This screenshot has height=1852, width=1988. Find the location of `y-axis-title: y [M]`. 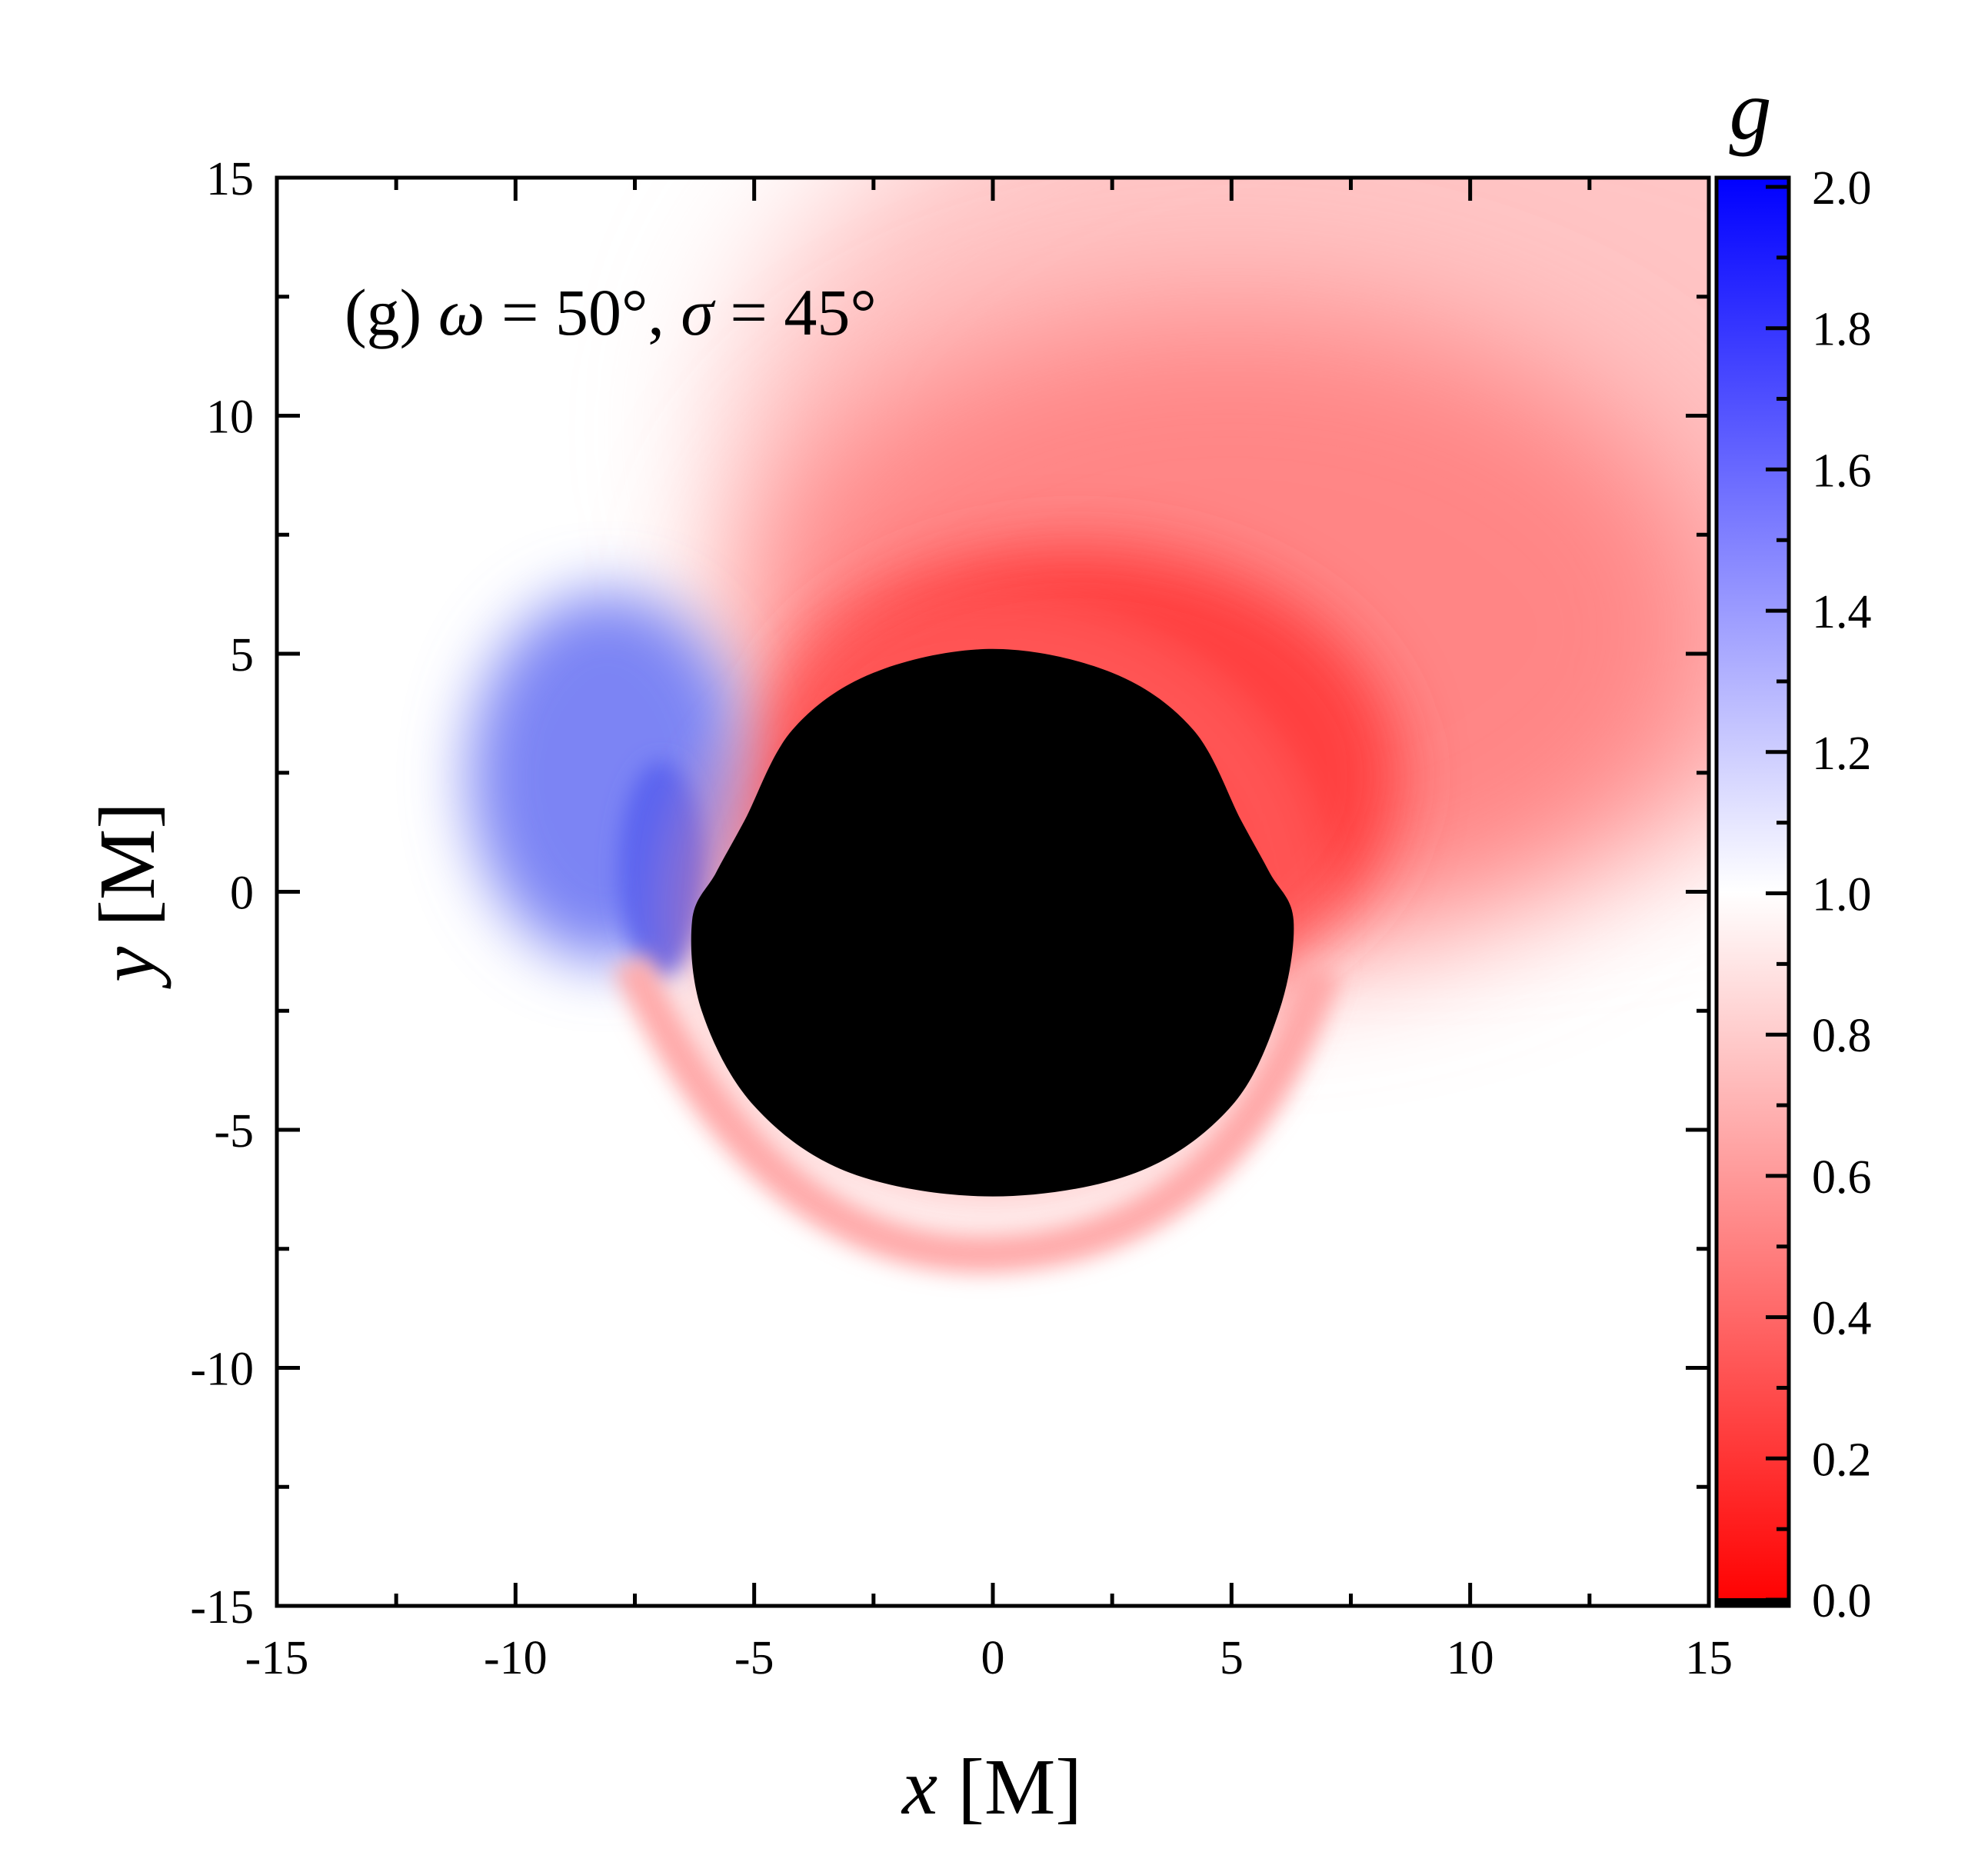

y-axis-title: y [M] is located at coordinates (127, 896).